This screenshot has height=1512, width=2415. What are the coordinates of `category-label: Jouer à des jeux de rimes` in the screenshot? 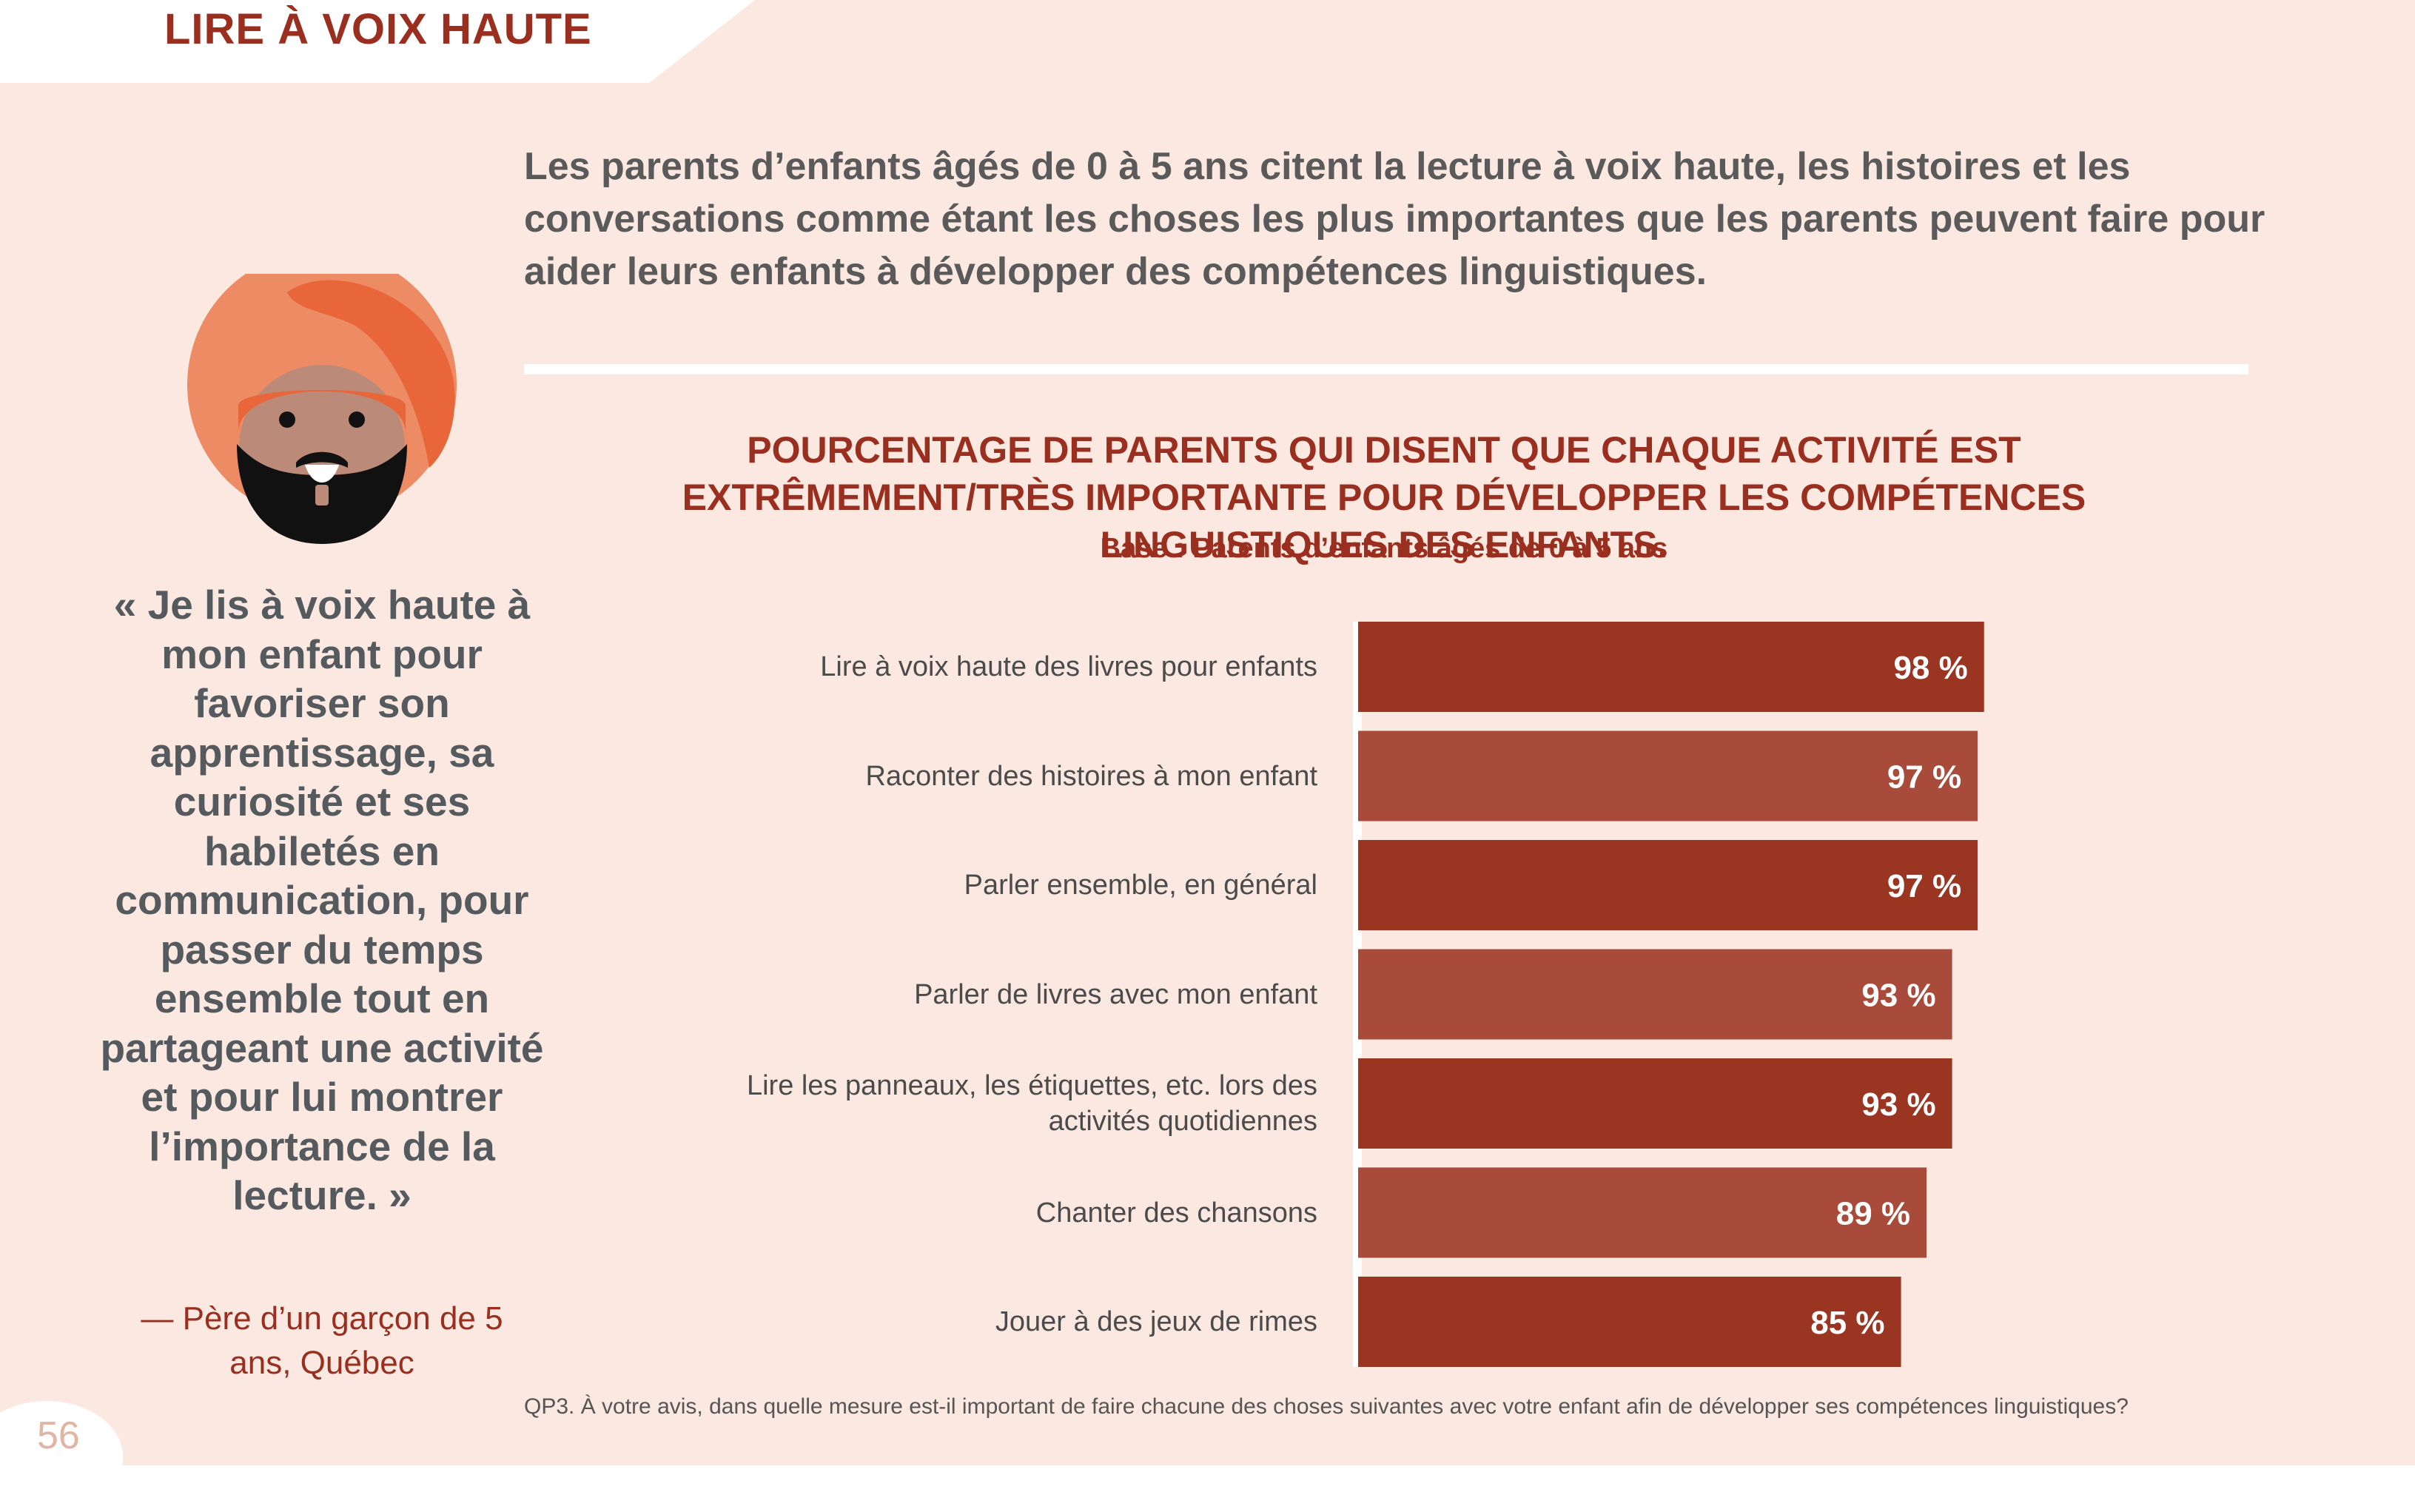 It's located at (1156, 1321).